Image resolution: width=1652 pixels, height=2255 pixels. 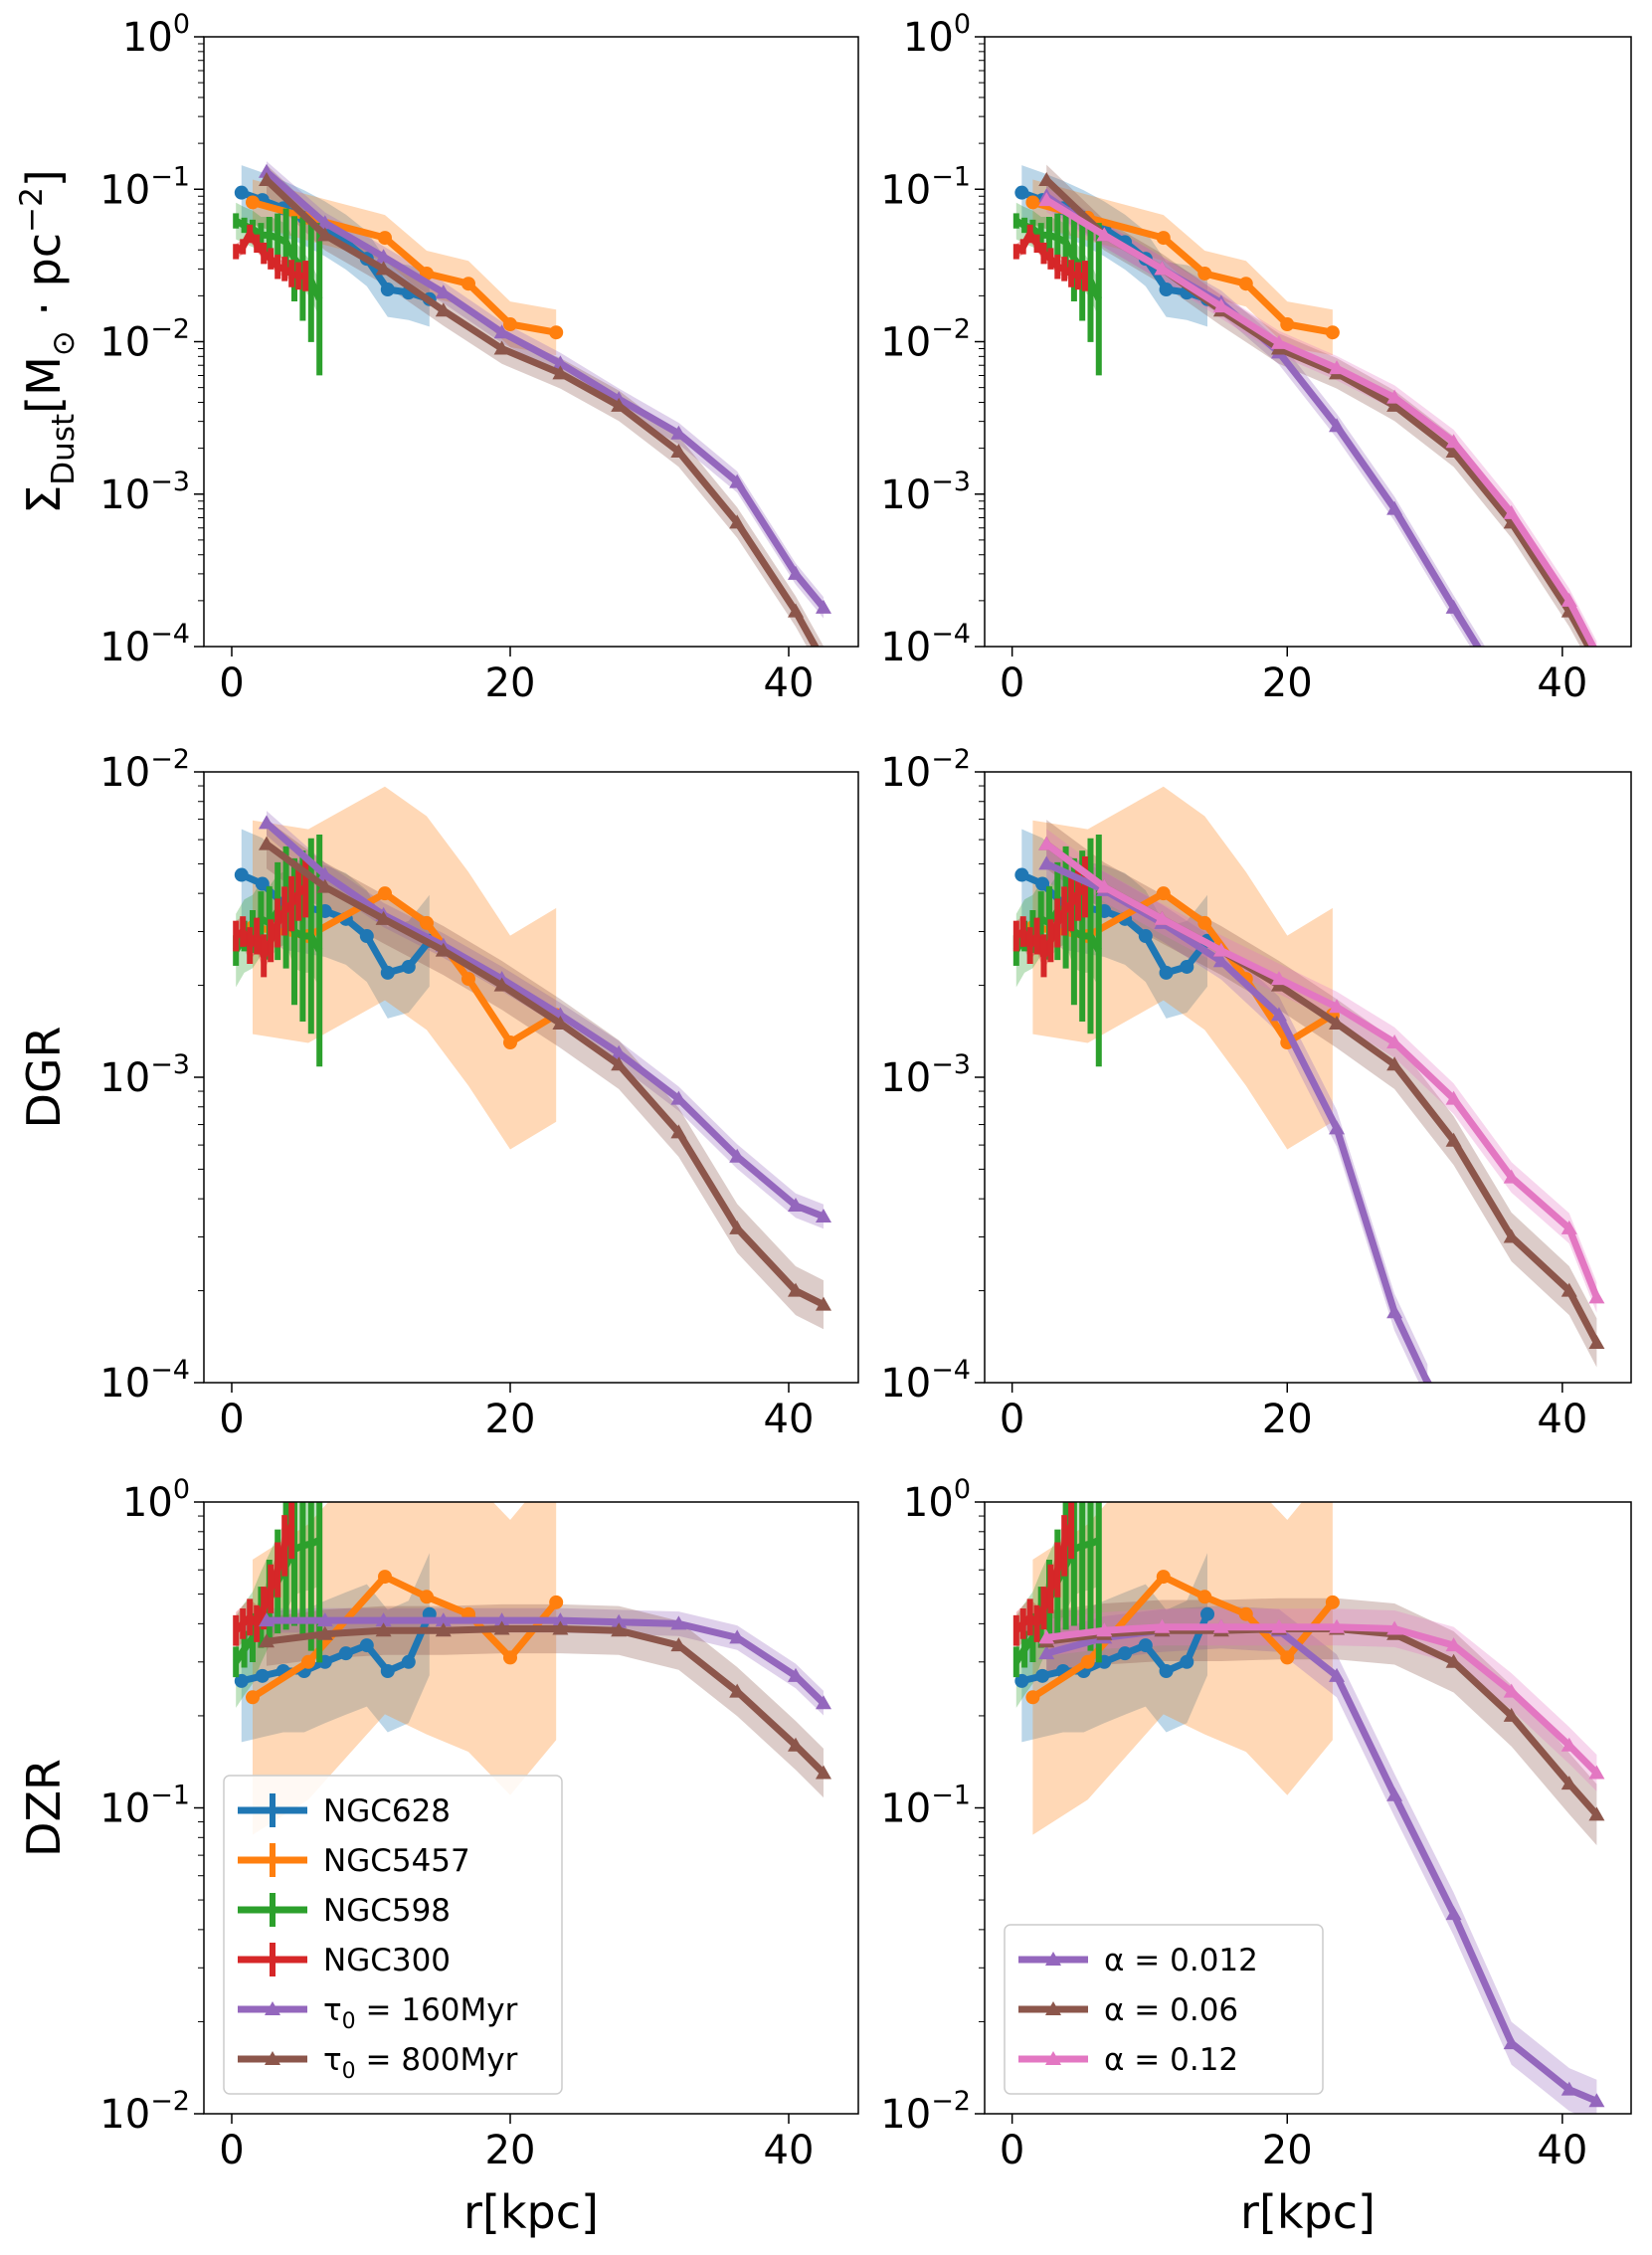 What do you see at coordinates (545, 1075) in the screenshot?
I see `band-0-800myr` at bounding box center [545, 1075].